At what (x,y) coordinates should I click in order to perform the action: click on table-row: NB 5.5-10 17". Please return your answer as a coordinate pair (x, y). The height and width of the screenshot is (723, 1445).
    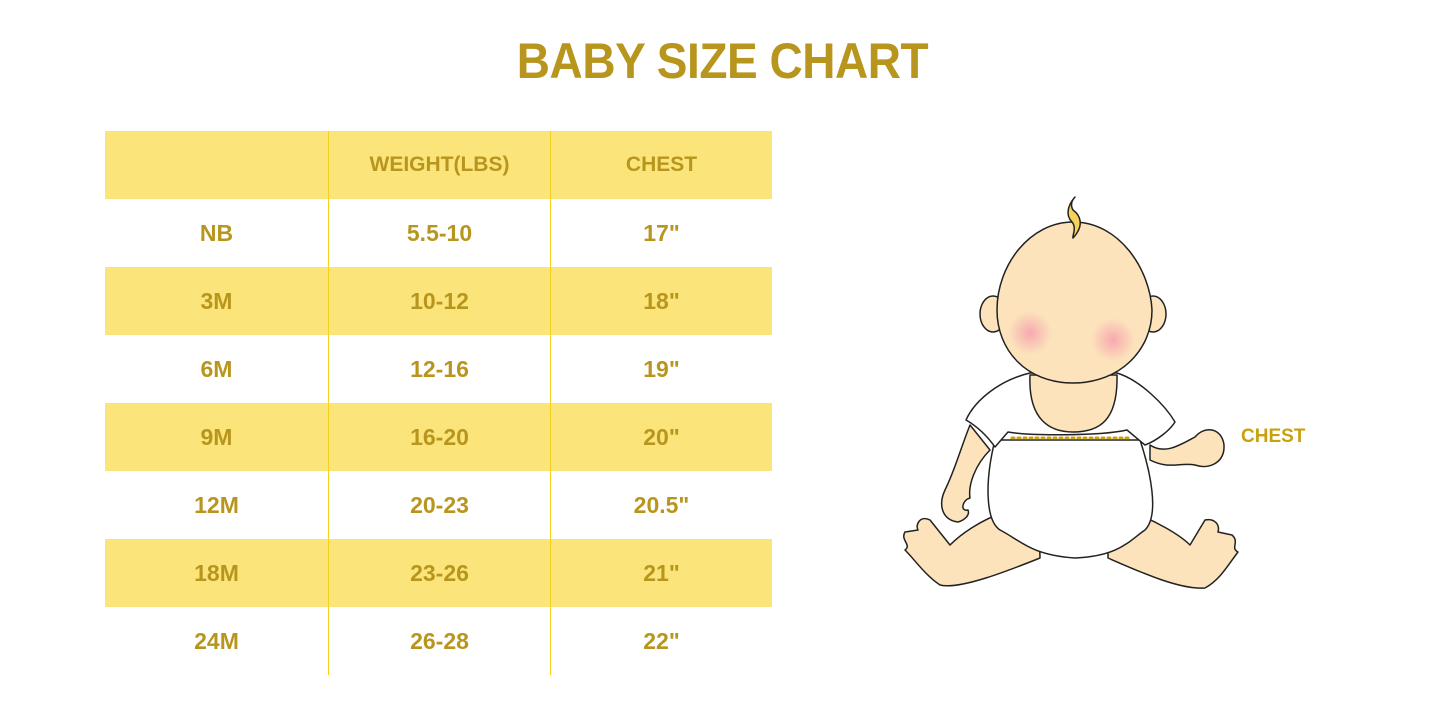
    Looking at the image, I should click on (438, 233).